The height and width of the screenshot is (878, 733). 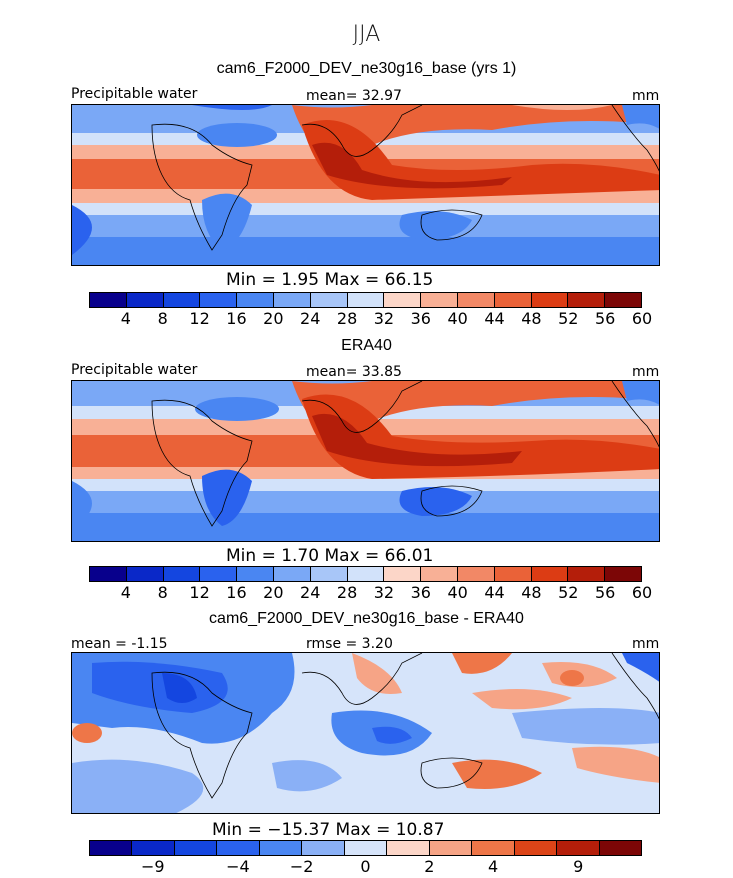 What do you see at coordinates (457, 592) in the screenshot?
I see `panel-2-colorbar-tick-label: 40` at bounding box center [457, 592].